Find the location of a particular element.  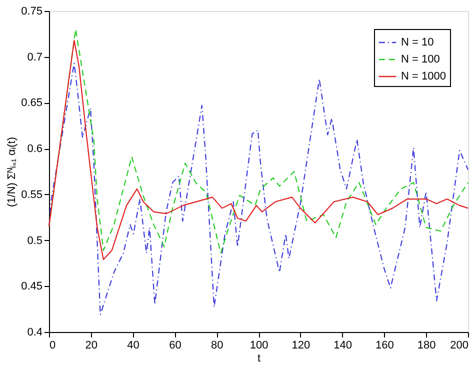

y-tick-label: 0.65 is located at coordinates (31, 103).